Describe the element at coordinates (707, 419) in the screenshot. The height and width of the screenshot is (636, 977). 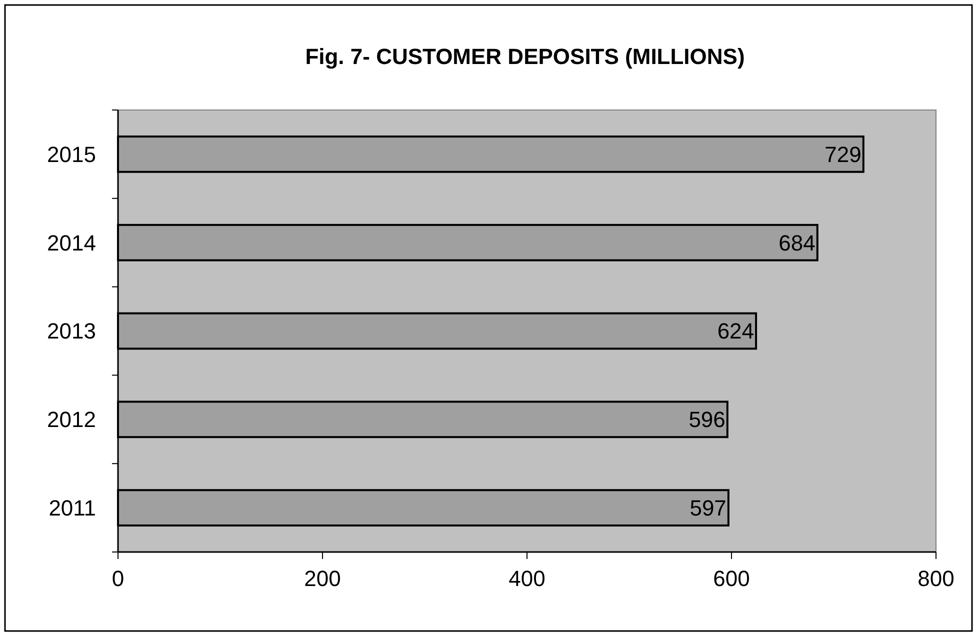
I see `data-label: 596` at that location.